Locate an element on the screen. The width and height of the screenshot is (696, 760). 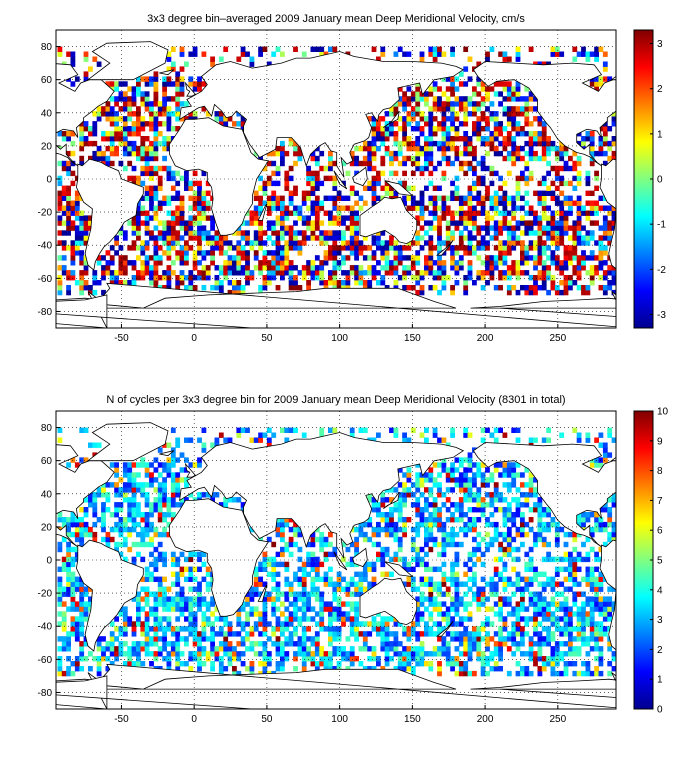
colorbar-tick-label: -3 is located at coordinates (661, 315).